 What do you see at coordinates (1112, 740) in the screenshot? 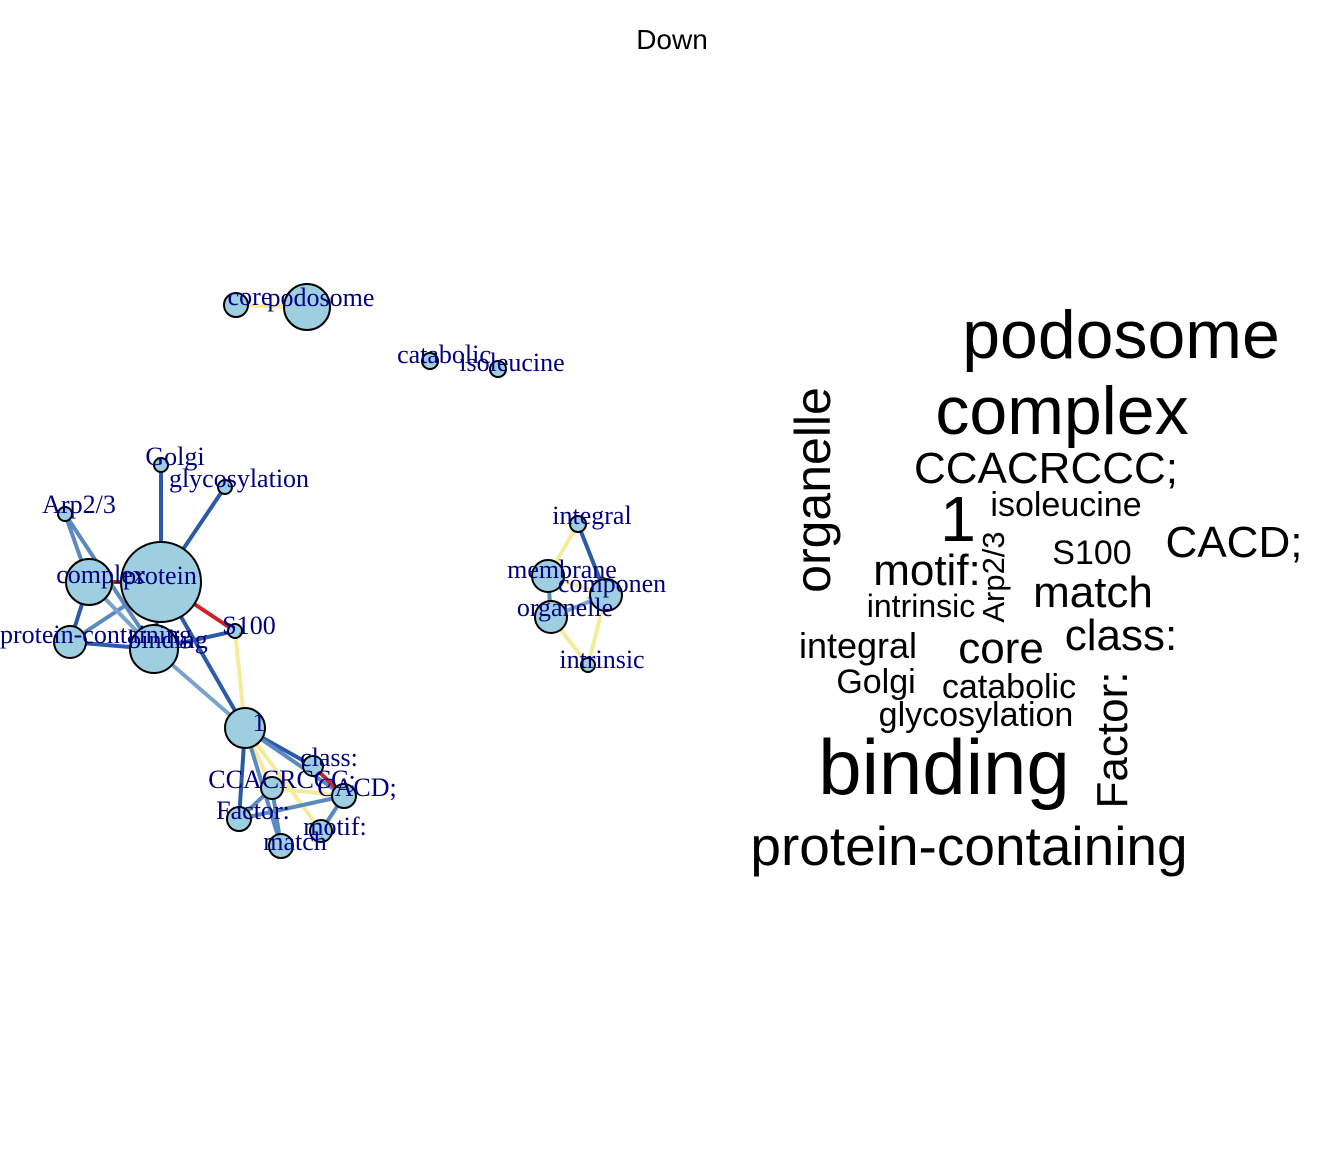
I see `wordcloud-word-factor: Factor:` at bounding box center [1112, 740].